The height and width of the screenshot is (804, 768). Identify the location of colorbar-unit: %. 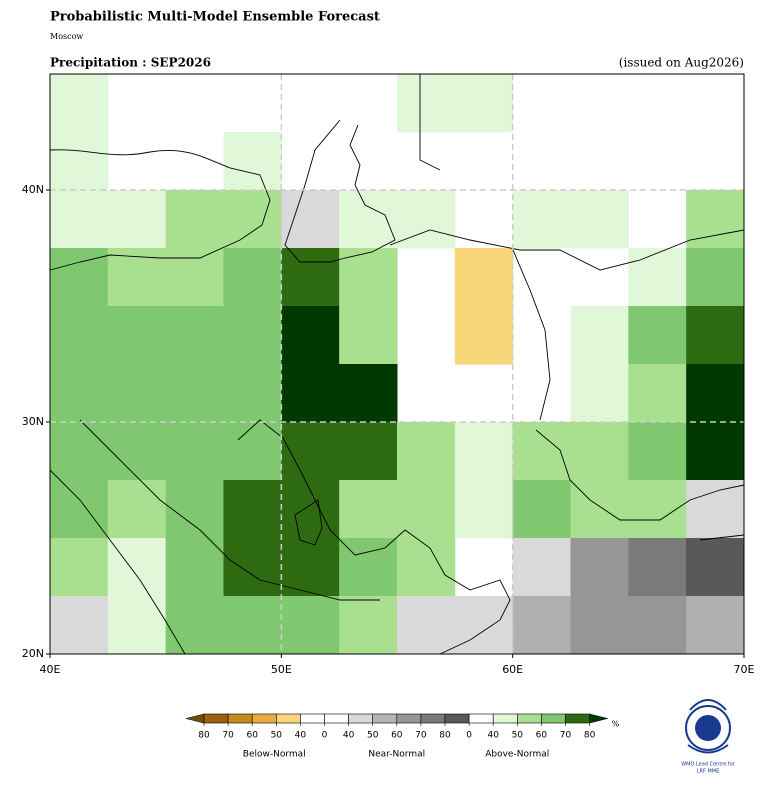
(616, 724).